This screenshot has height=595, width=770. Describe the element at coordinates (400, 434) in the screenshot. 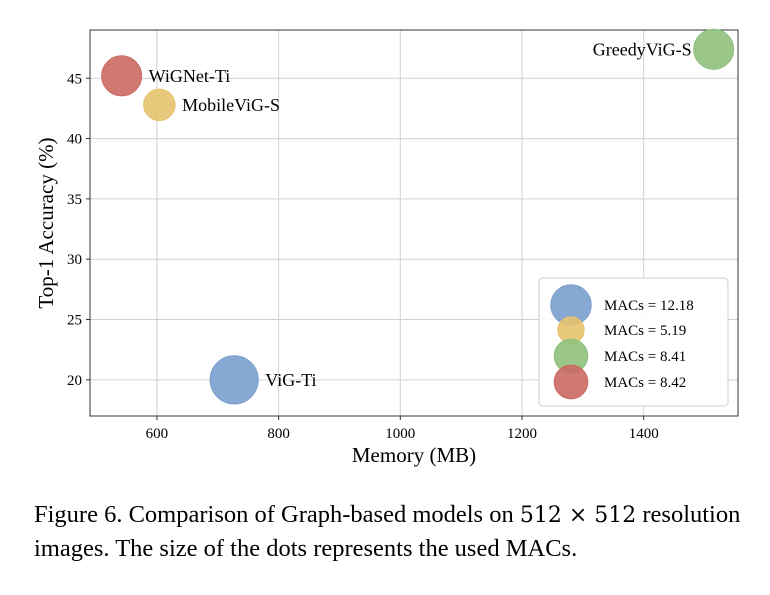

I see `x-tick-label: 1000` at that location.